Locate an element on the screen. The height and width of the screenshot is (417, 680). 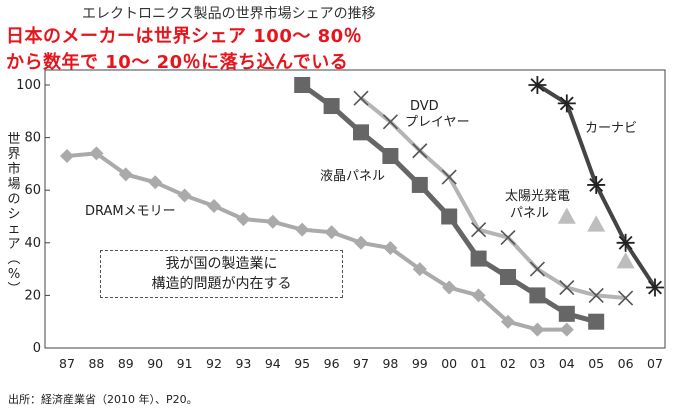
x-tick-label: 06 is located at coordinates (626, 363).